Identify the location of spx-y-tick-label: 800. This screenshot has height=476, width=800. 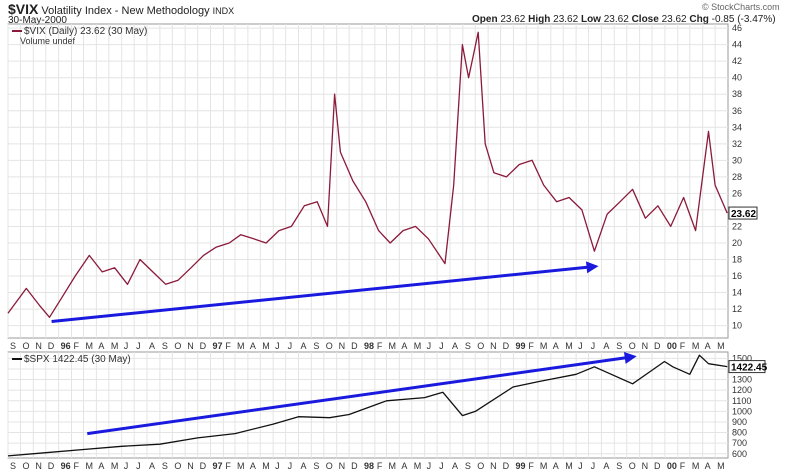
(739, 433).